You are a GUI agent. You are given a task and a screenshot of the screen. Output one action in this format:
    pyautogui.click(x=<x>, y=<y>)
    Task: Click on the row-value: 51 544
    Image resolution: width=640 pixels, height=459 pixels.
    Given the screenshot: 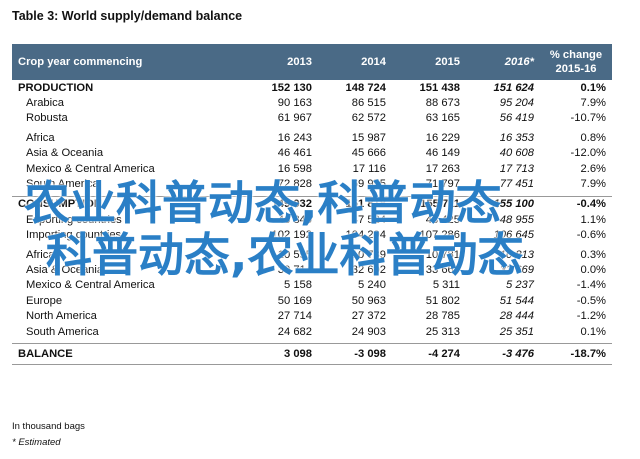 What is the action you would take?
    pyautogui.click(x=516, y=300)
    